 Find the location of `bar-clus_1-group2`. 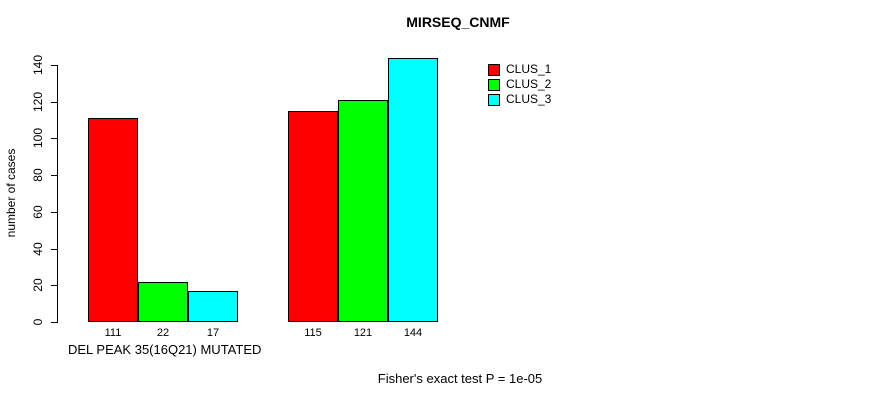

bar-clus_1-group2 is located at coordinates (313, 216).